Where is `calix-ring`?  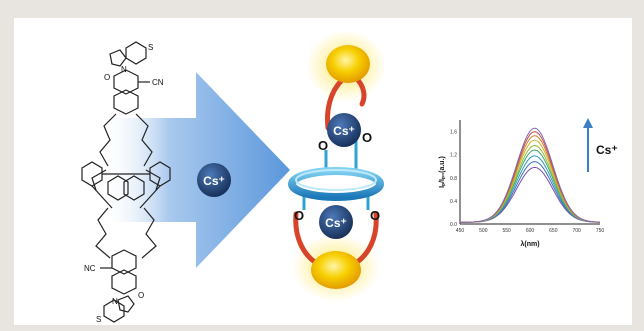
calix-ring is located at coordinates (336, 184).